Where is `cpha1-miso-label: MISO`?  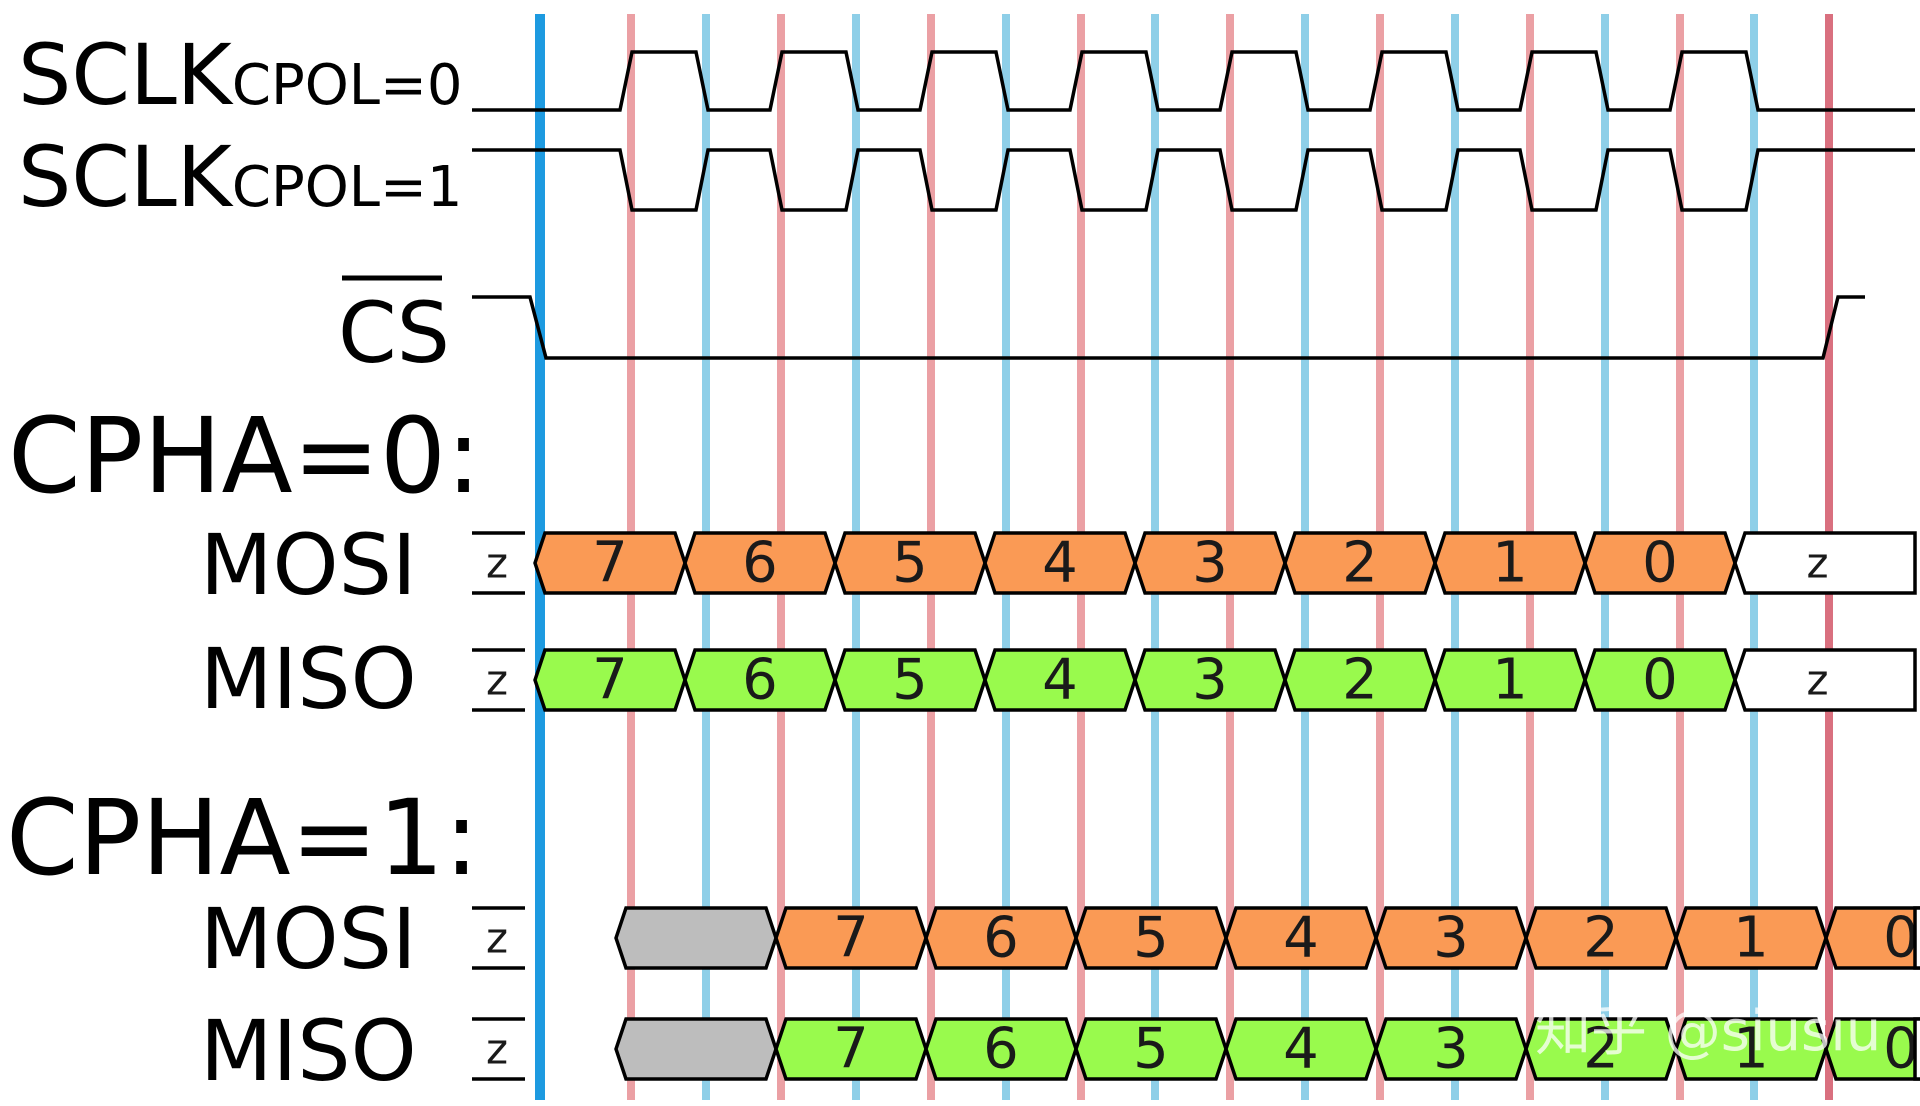
cpha1-miso-label: MISO is located at coordinates (308, 1051).